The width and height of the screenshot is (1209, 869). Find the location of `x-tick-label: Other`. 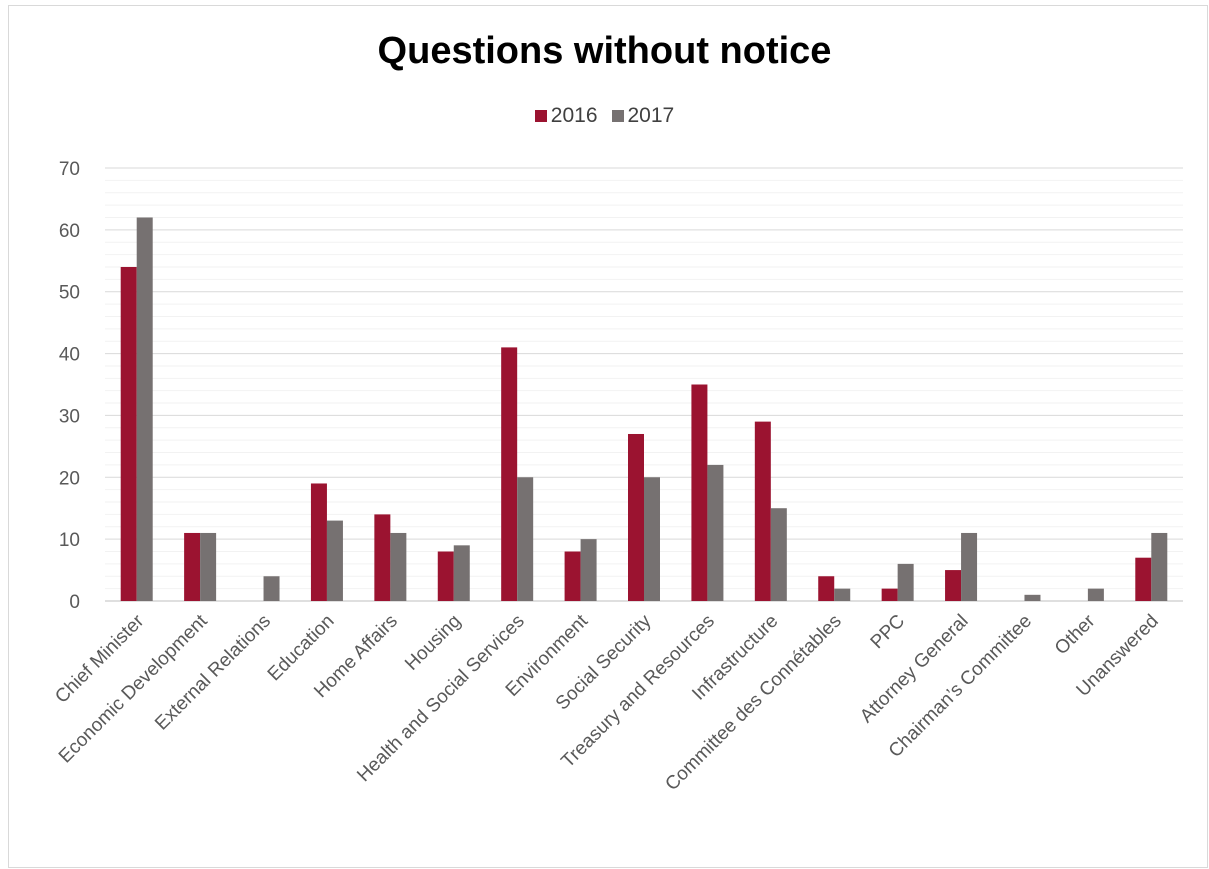

x-tick-label: Other is located at coordinates (1075, 634).